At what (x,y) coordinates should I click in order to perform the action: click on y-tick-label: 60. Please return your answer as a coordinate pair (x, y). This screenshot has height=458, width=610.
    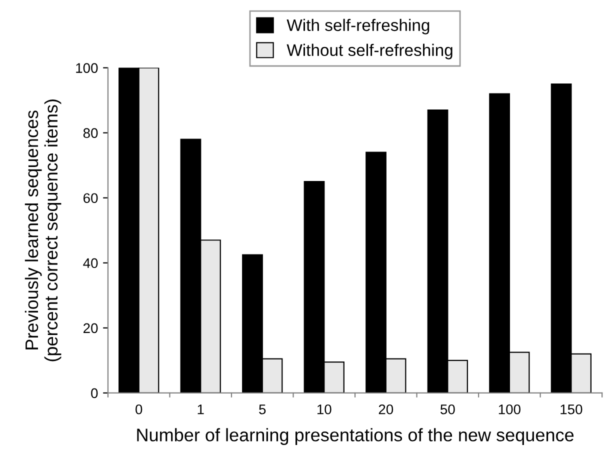
    Looking at the image, I should click on (91, 198).